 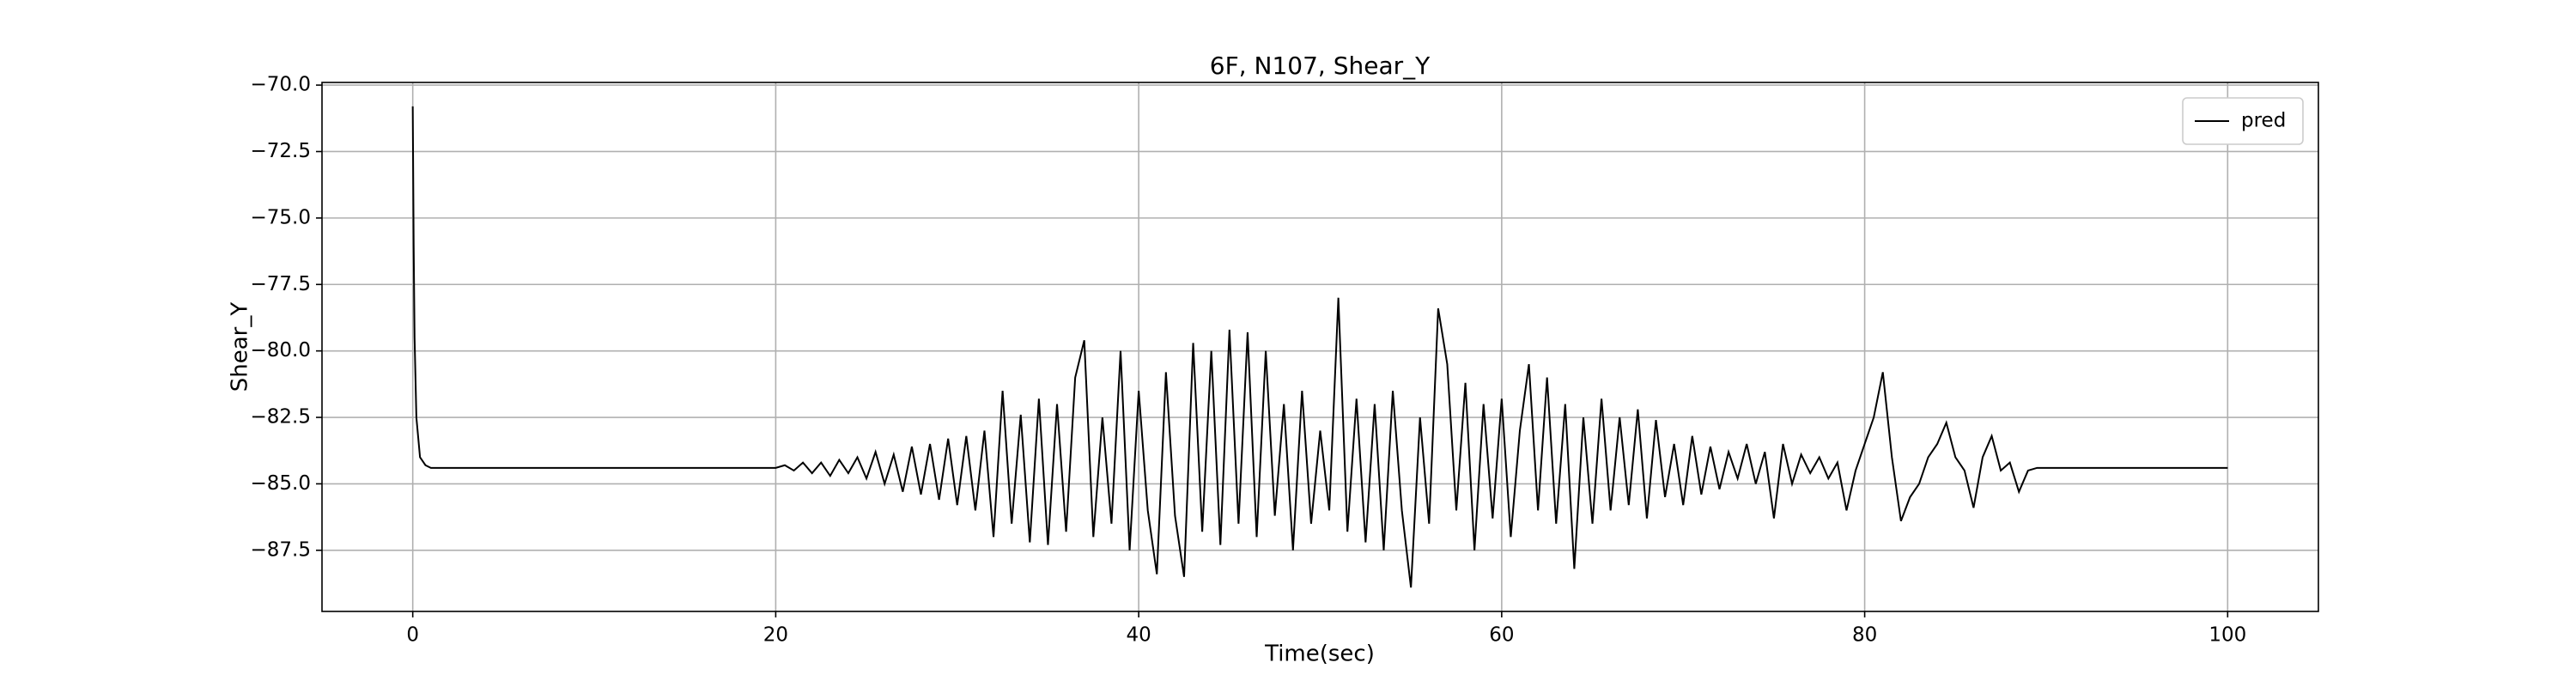 I want to click on legend-label: pred, so click(x=2263, y=121).